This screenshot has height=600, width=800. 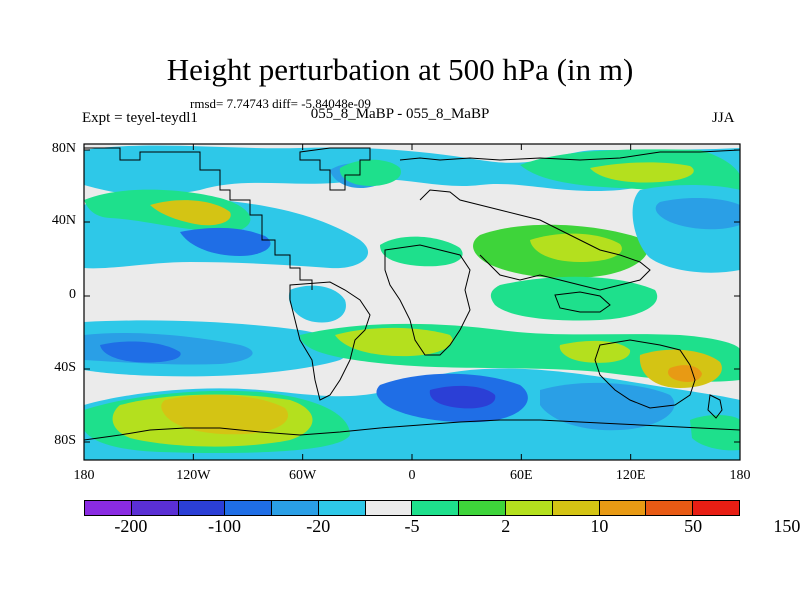 I want to click on nh-europe-green, so click(x=421, y=251).